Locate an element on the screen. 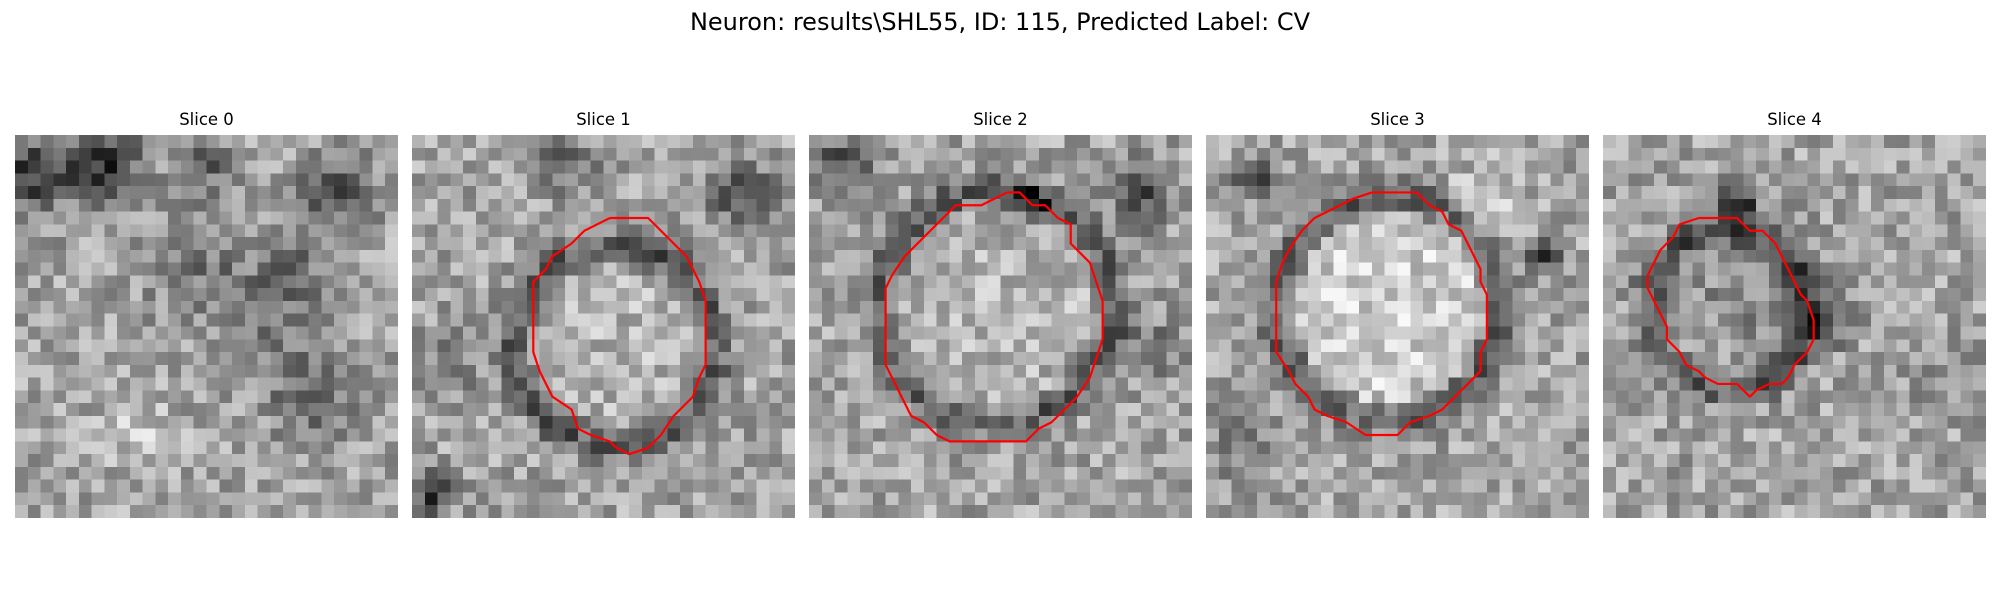 Image resolution: width=2000 pixels, height=600 pixels. slice-panel: Slice 4 is located at coordinates (1794, 313).